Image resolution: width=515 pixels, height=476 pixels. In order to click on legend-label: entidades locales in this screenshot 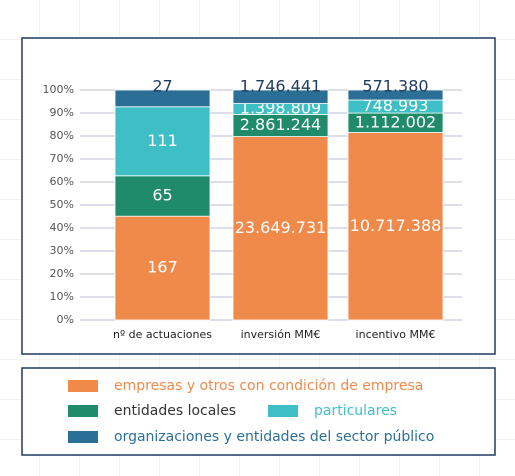, I will do `click(175, 411)`.